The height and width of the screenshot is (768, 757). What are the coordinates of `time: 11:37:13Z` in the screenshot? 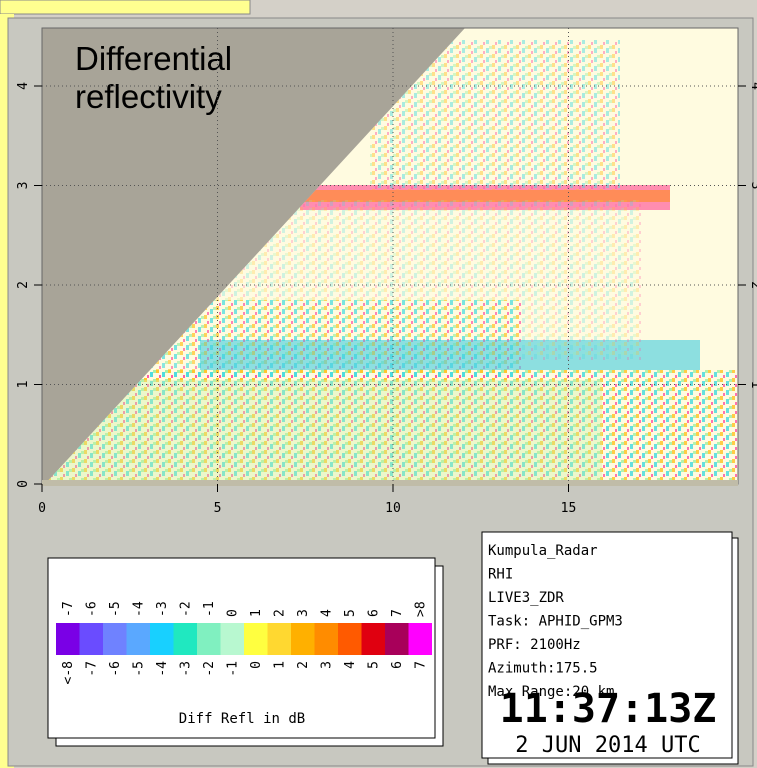 It's located at (608, 709).